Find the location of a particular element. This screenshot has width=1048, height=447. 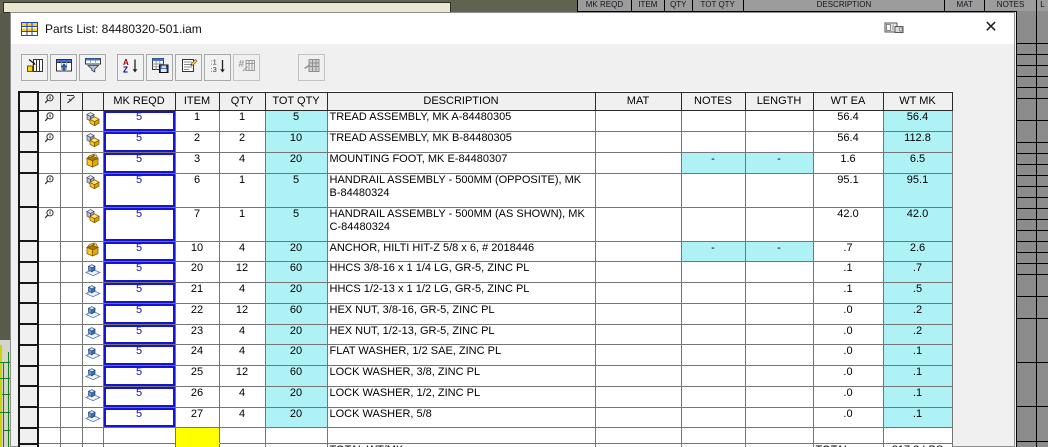

wt-mk-cell: 112.8 is located at coordinates (917, 142).